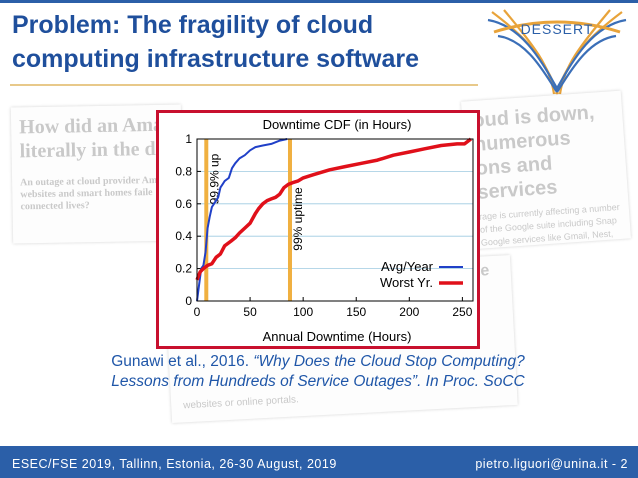 The image size is (638, 478). What do you see at coordinates (356, 312) in the screenshot?
I see `x-tick-label: 150` at bounding box center [356, 312].